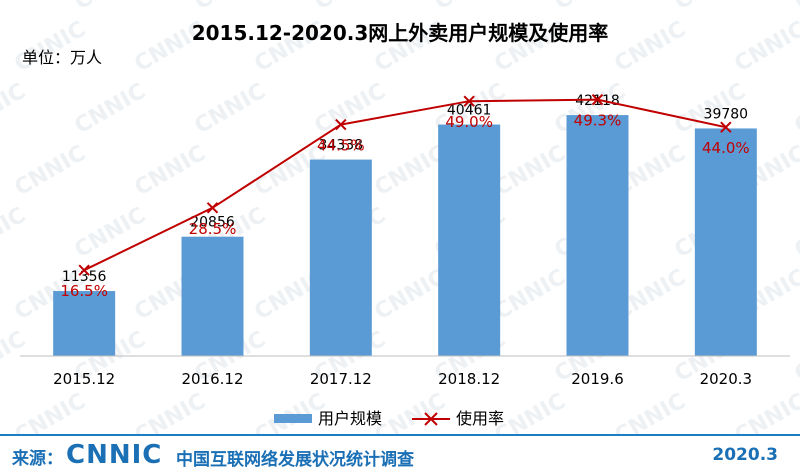 The height and width of the screenshot is (472, 800). I want to click on line-value-label: 44.0%, so click(726, 148).